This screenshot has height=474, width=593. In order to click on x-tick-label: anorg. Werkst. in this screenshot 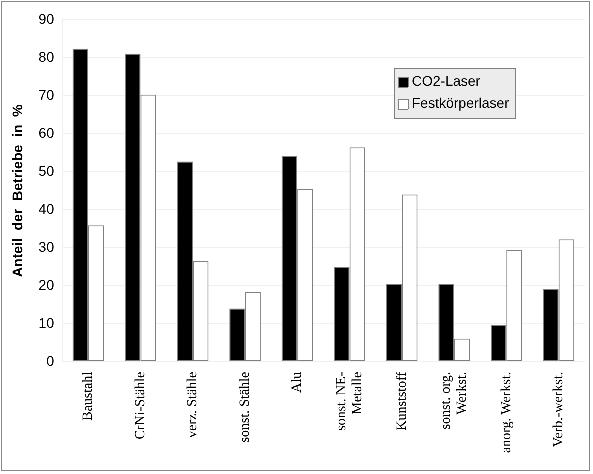, I will do `click(506, 413)`.